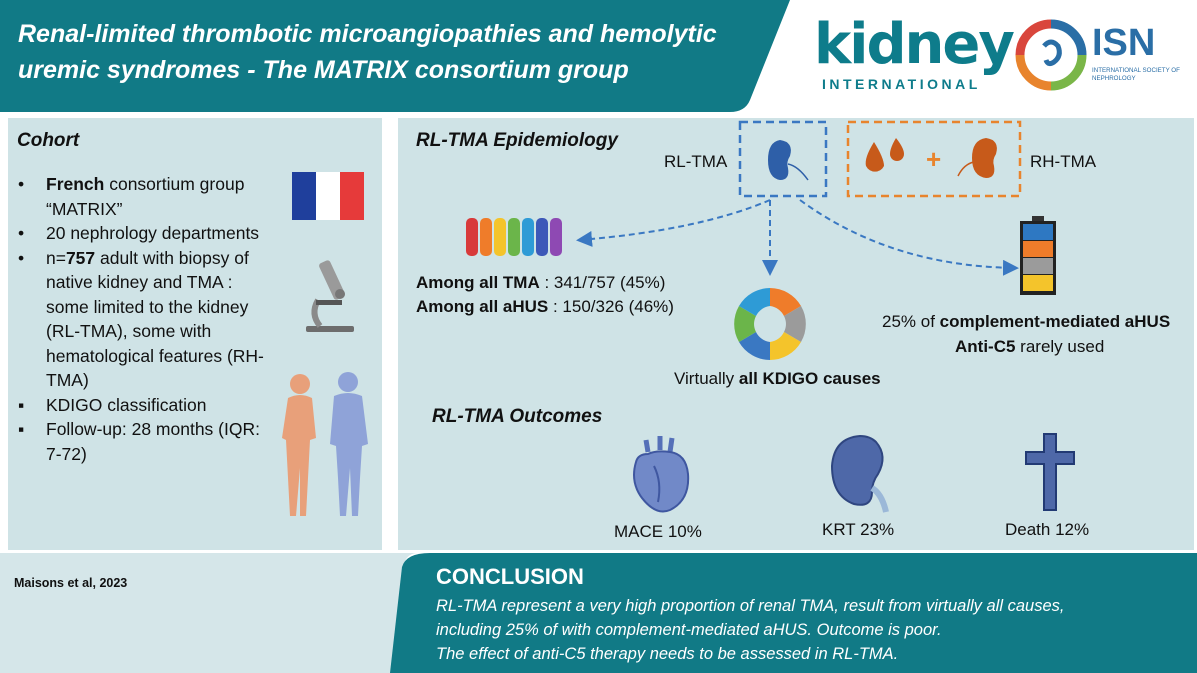 This screenshot has width=1197, height=673. Describe the element at coordinates (75, 184) in the screenshot. I see `cohort-item-bold: French` at that location.